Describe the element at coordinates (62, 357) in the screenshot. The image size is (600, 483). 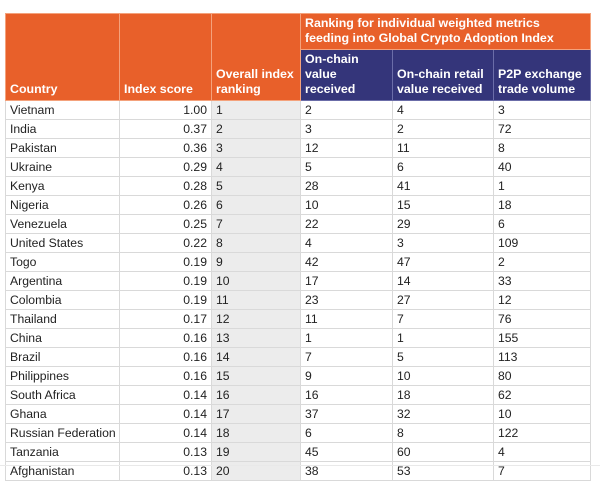
I see `cell-country: Brazil` at that location.